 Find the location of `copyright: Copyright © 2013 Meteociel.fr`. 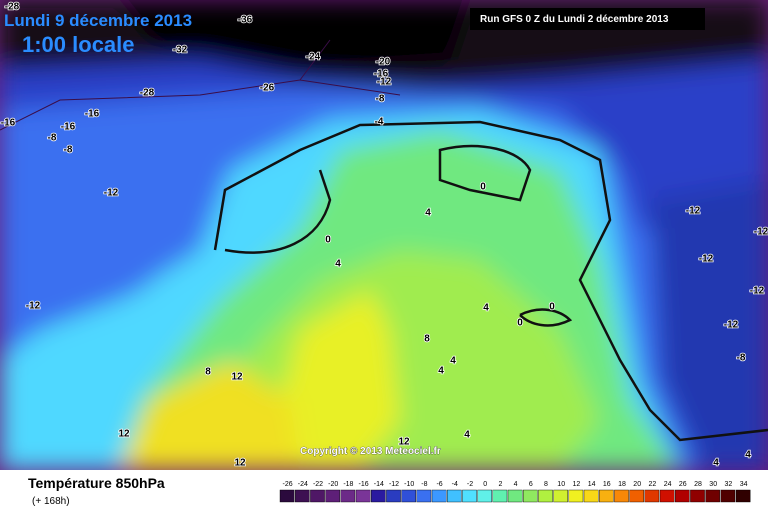

copyright: Copyright © 2013 Meteociel.fr is located at coordinates (370, 451).